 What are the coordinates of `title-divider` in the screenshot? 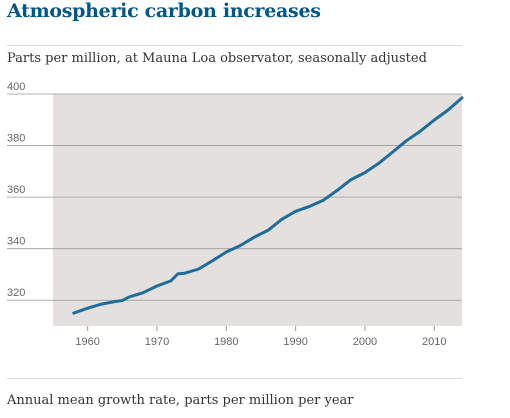 It's located at (234, 45).